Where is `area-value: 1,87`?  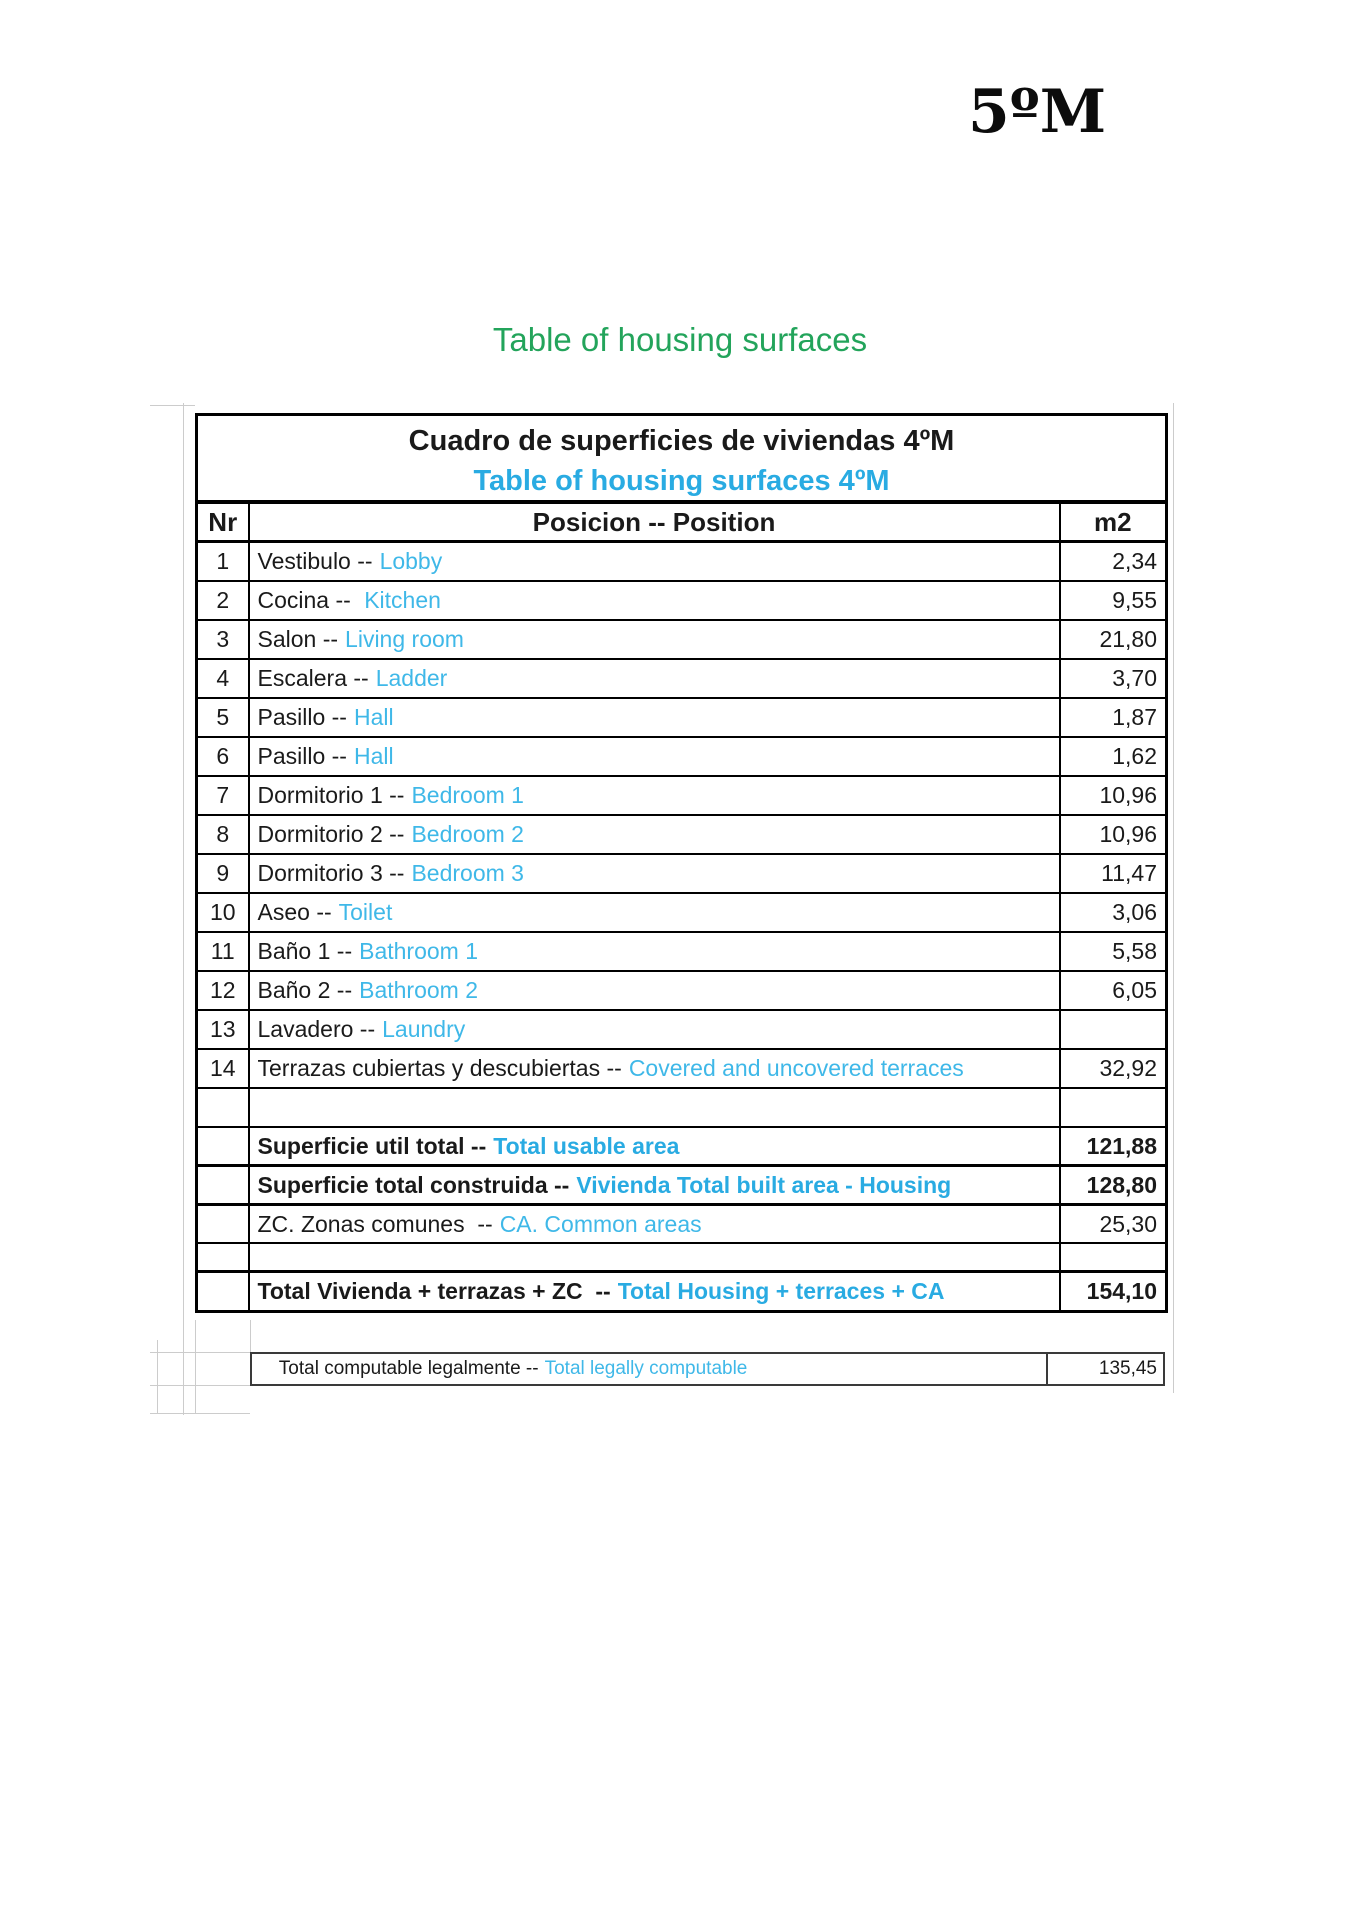 area-value: 1,87 is located at coordinates (1112, 718).